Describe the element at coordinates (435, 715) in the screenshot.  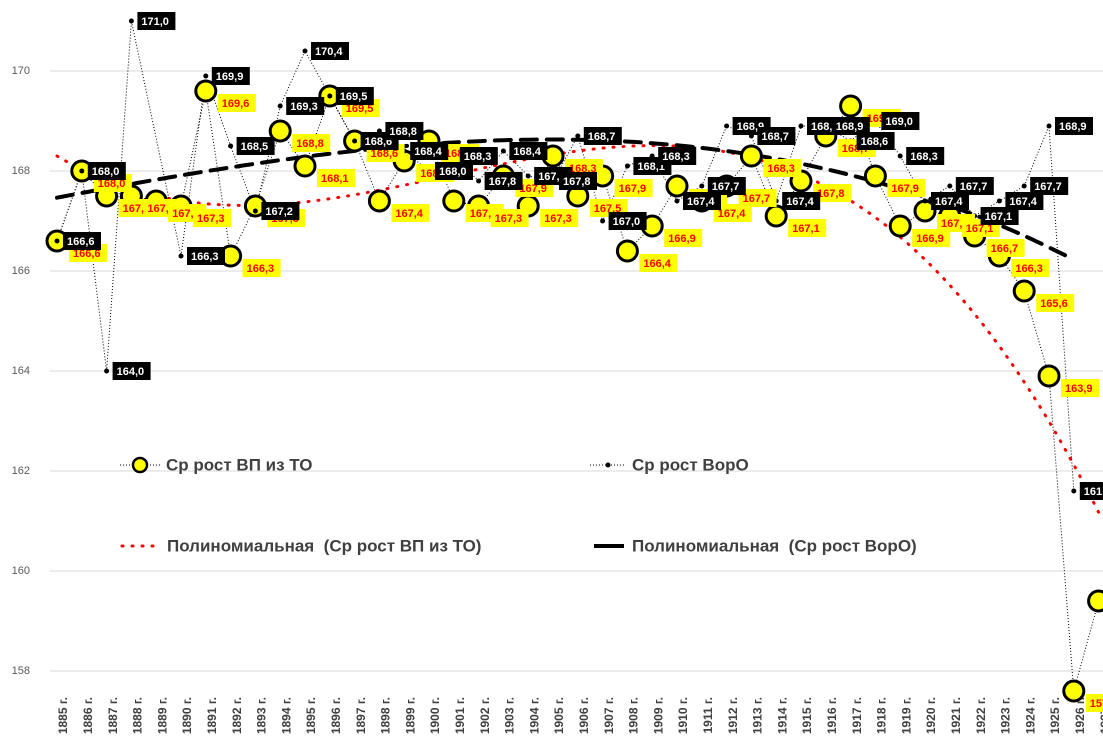
I see `x-tick-label: 1900 г.` at that location.